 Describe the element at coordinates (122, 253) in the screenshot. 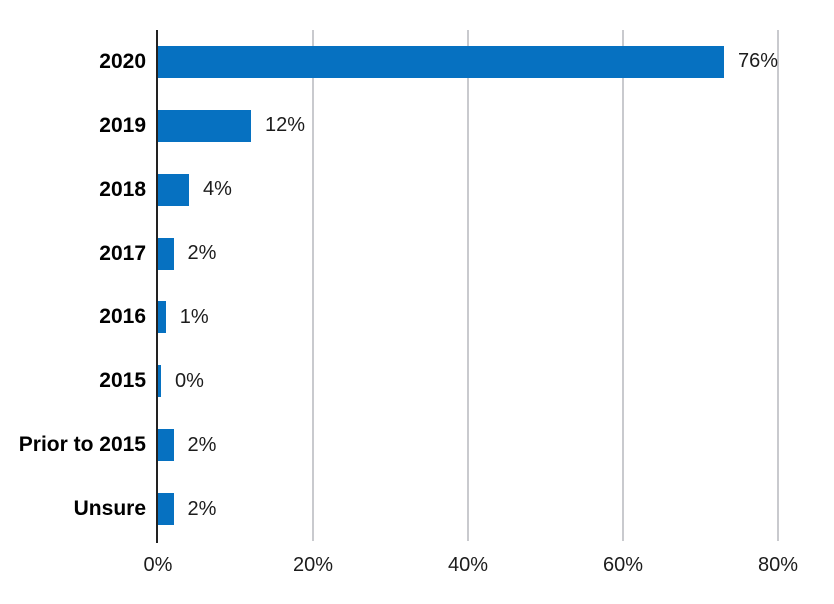

I see `category-label: 2017` at that location.